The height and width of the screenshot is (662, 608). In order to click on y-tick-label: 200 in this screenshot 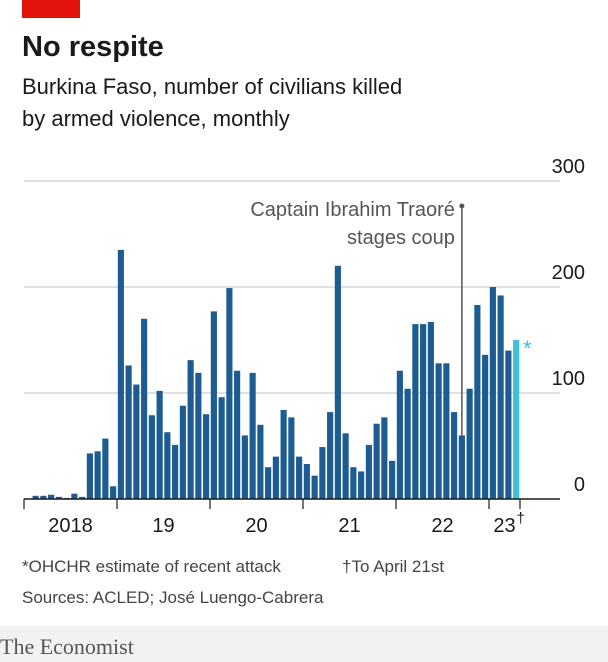, I will do `click(568, 273)`.